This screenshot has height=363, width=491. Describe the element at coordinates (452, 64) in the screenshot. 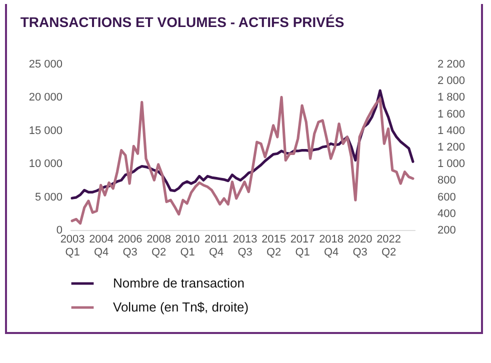

I see `y2-tick-label: 2 200` at that location.